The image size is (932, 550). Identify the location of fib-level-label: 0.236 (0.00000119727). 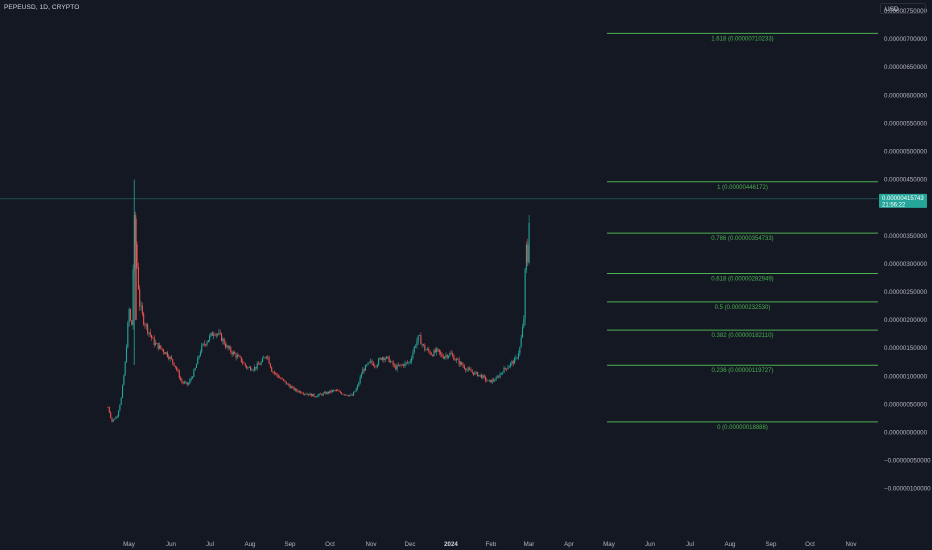
(743, 371).